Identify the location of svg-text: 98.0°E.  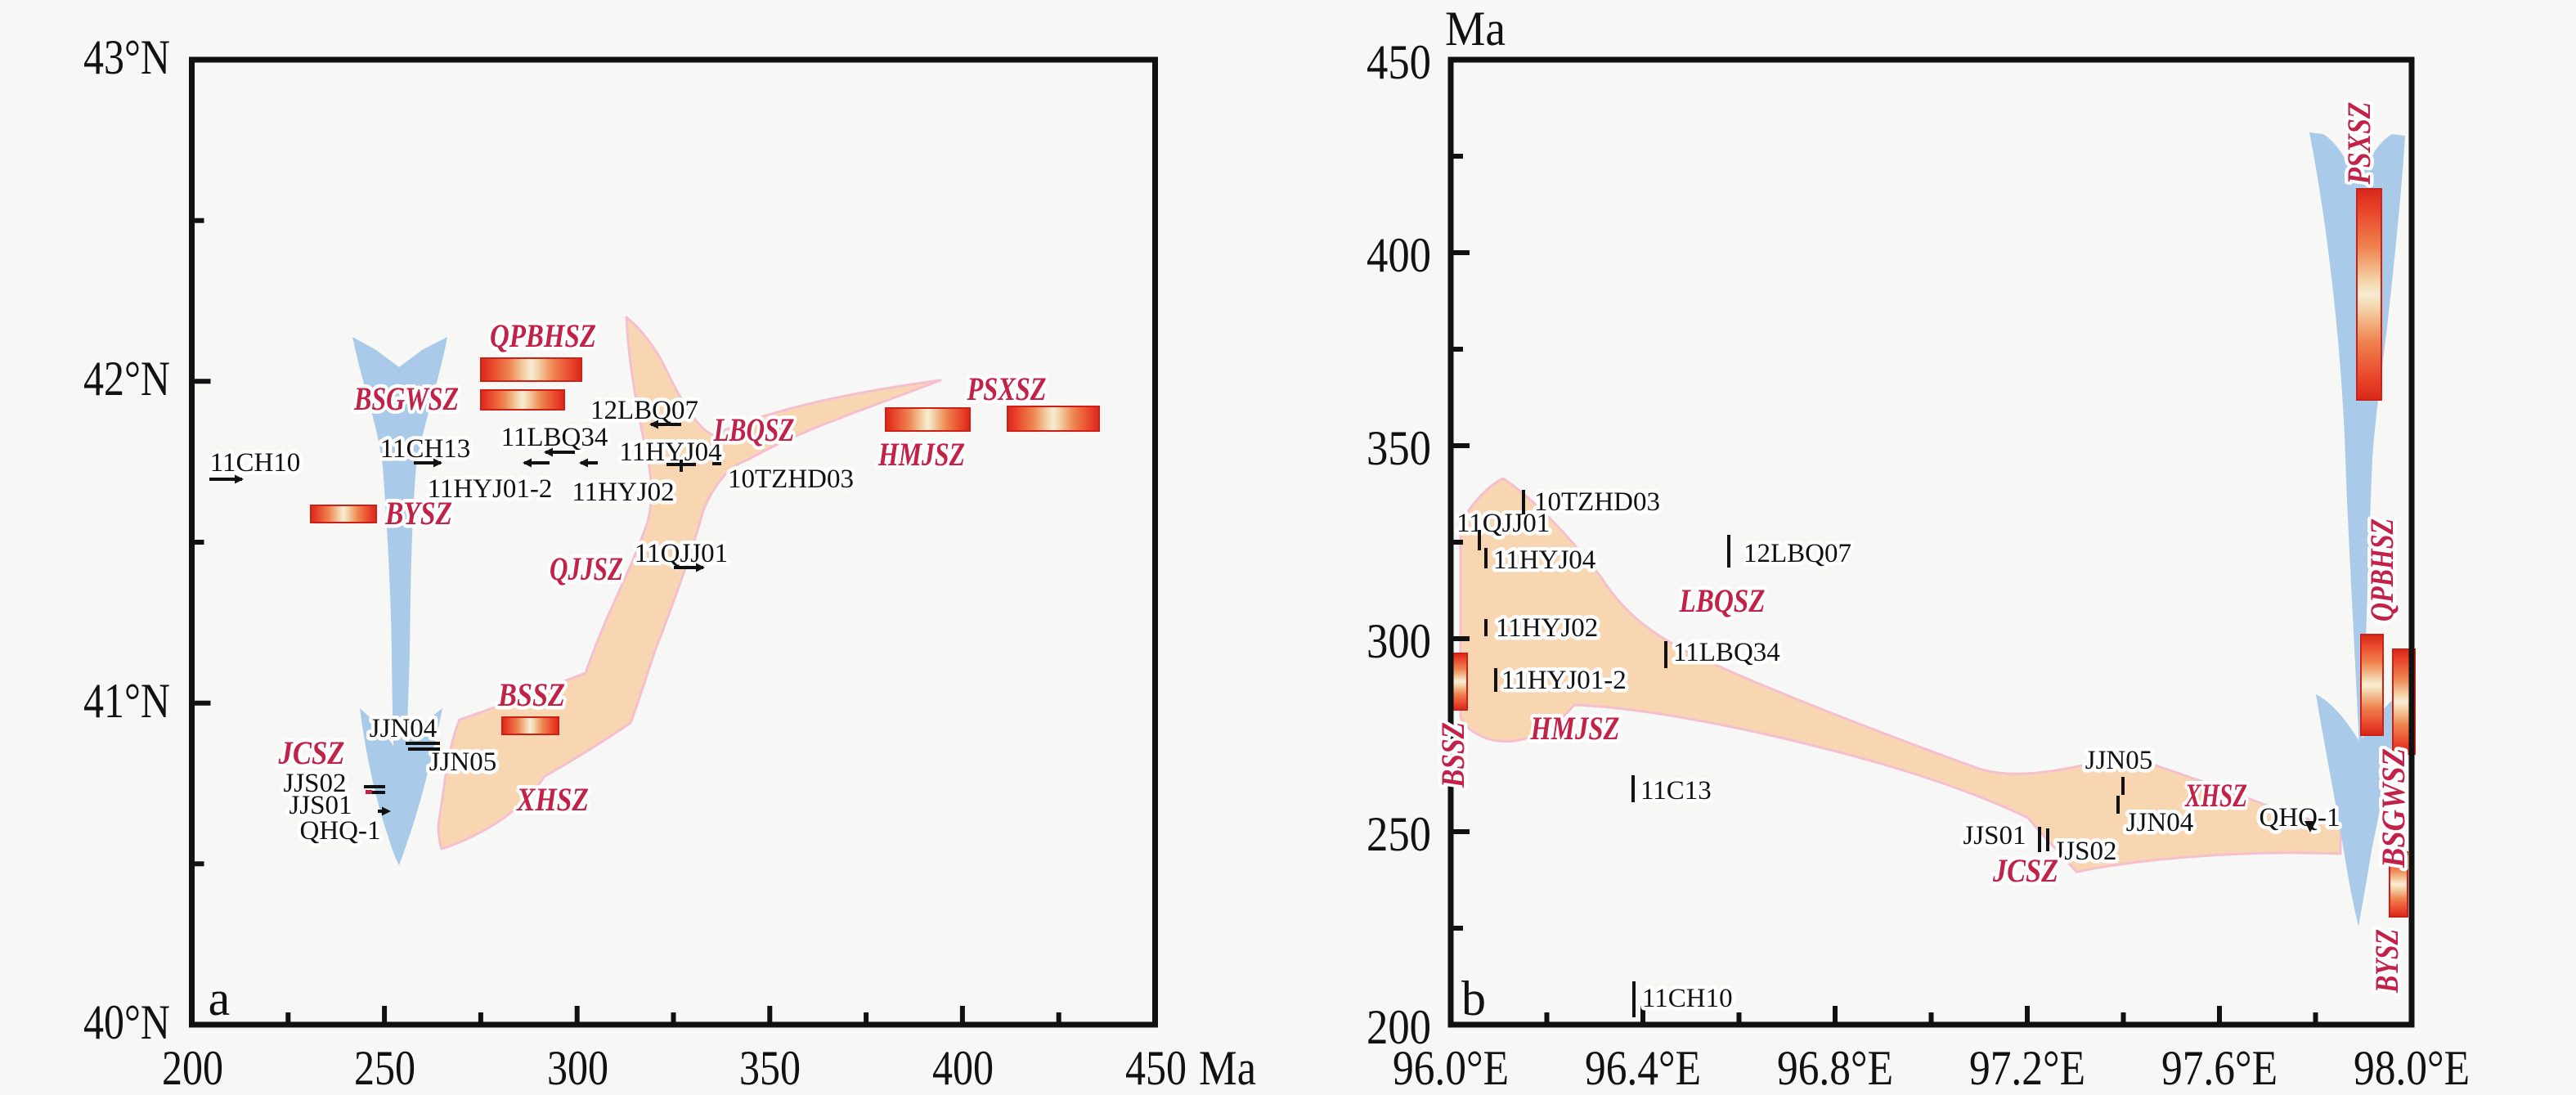
(2412, 1068).